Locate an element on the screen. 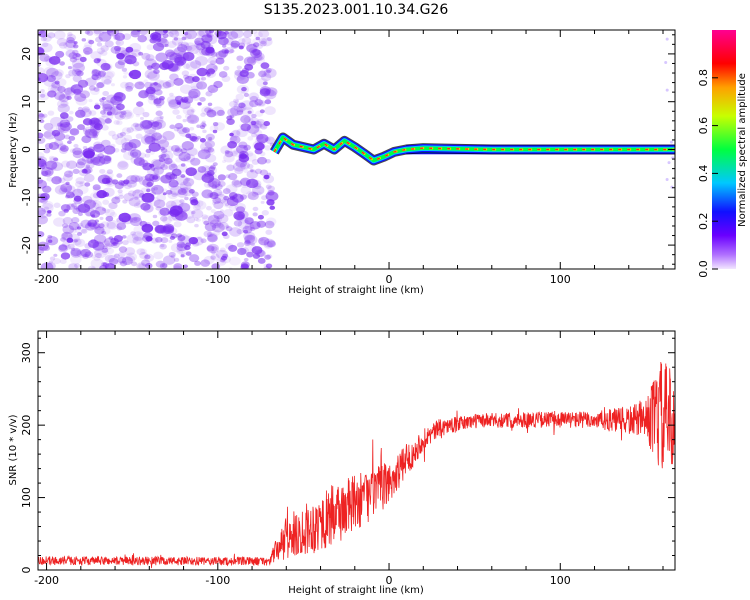  y-tick-label: 0 is located at coordinates (26, 149).